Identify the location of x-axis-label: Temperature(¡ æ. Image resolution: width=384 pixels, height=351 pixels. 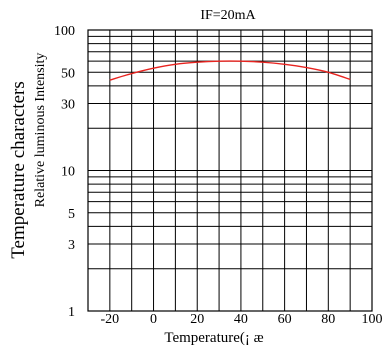
(213, 338).